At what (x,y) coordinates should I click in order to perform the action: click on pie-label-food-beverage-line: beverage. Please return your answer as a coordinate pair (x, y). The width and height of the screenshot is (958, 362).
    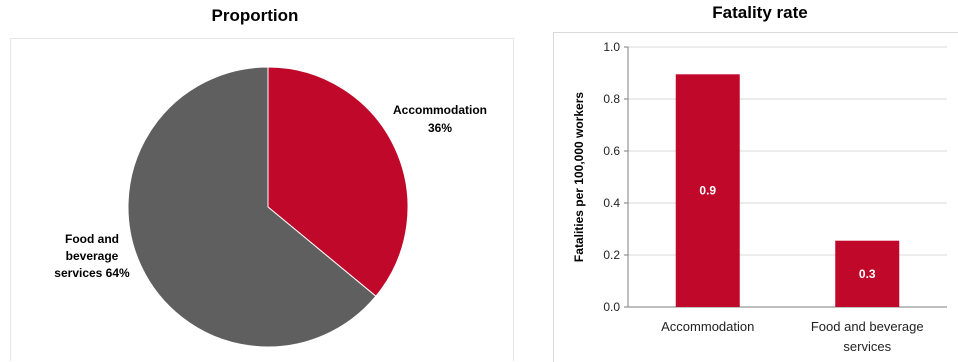
    Looking at the image, I should click on (92, 256).